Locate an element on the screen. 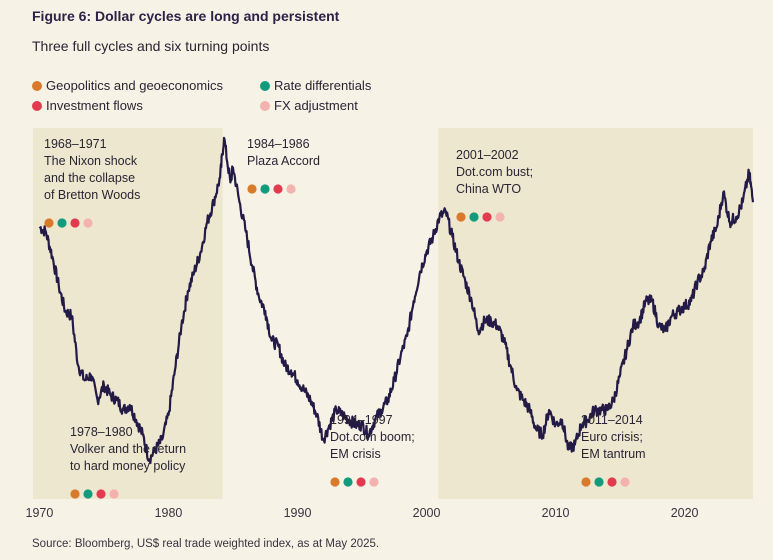 This screenshot has width=773, height=560. annotation-text-line: EM tantrum is located at coordinates (613, 454).